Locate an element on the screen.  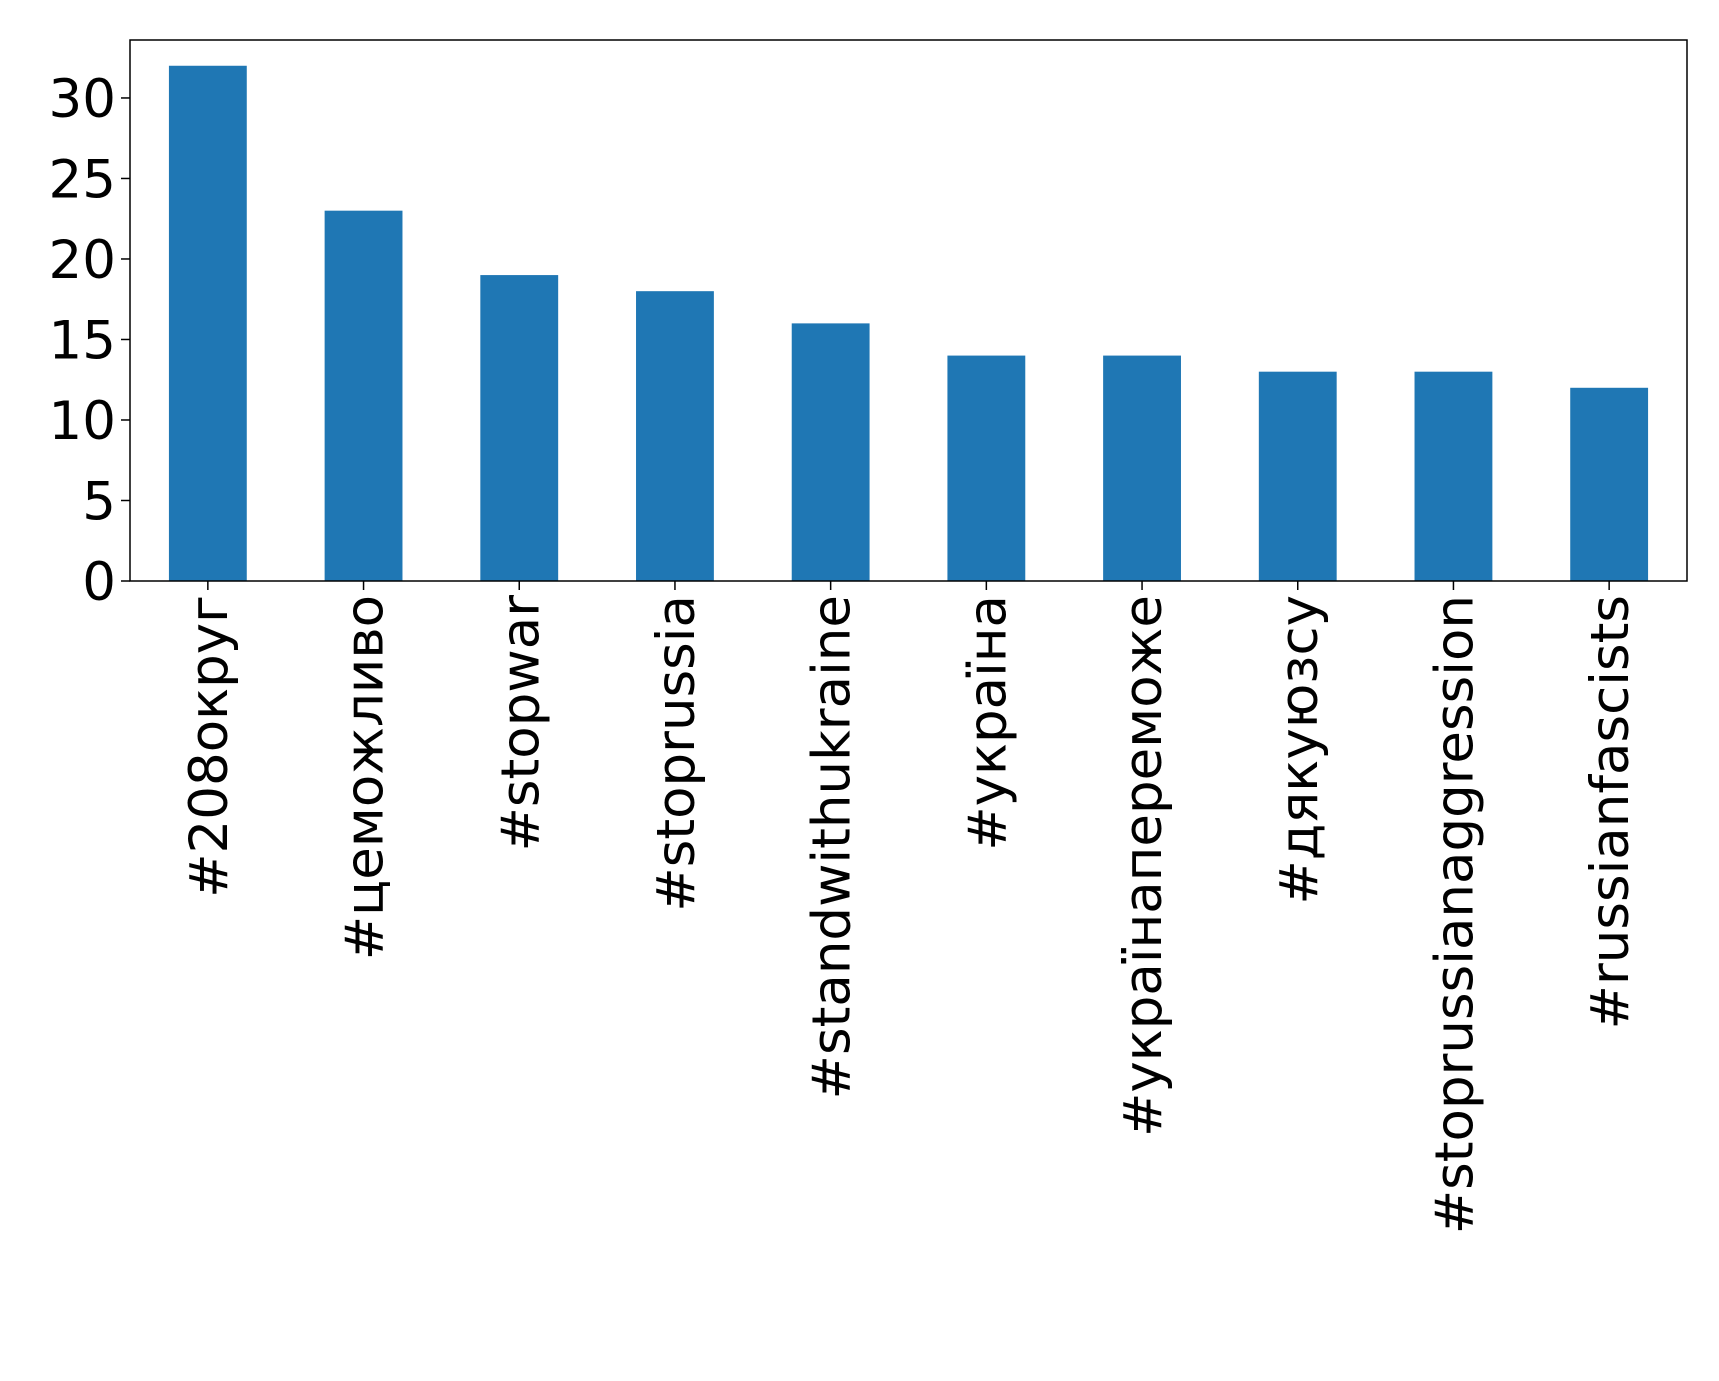
y-tick-label: 30 is located at coordinates (82, 99).